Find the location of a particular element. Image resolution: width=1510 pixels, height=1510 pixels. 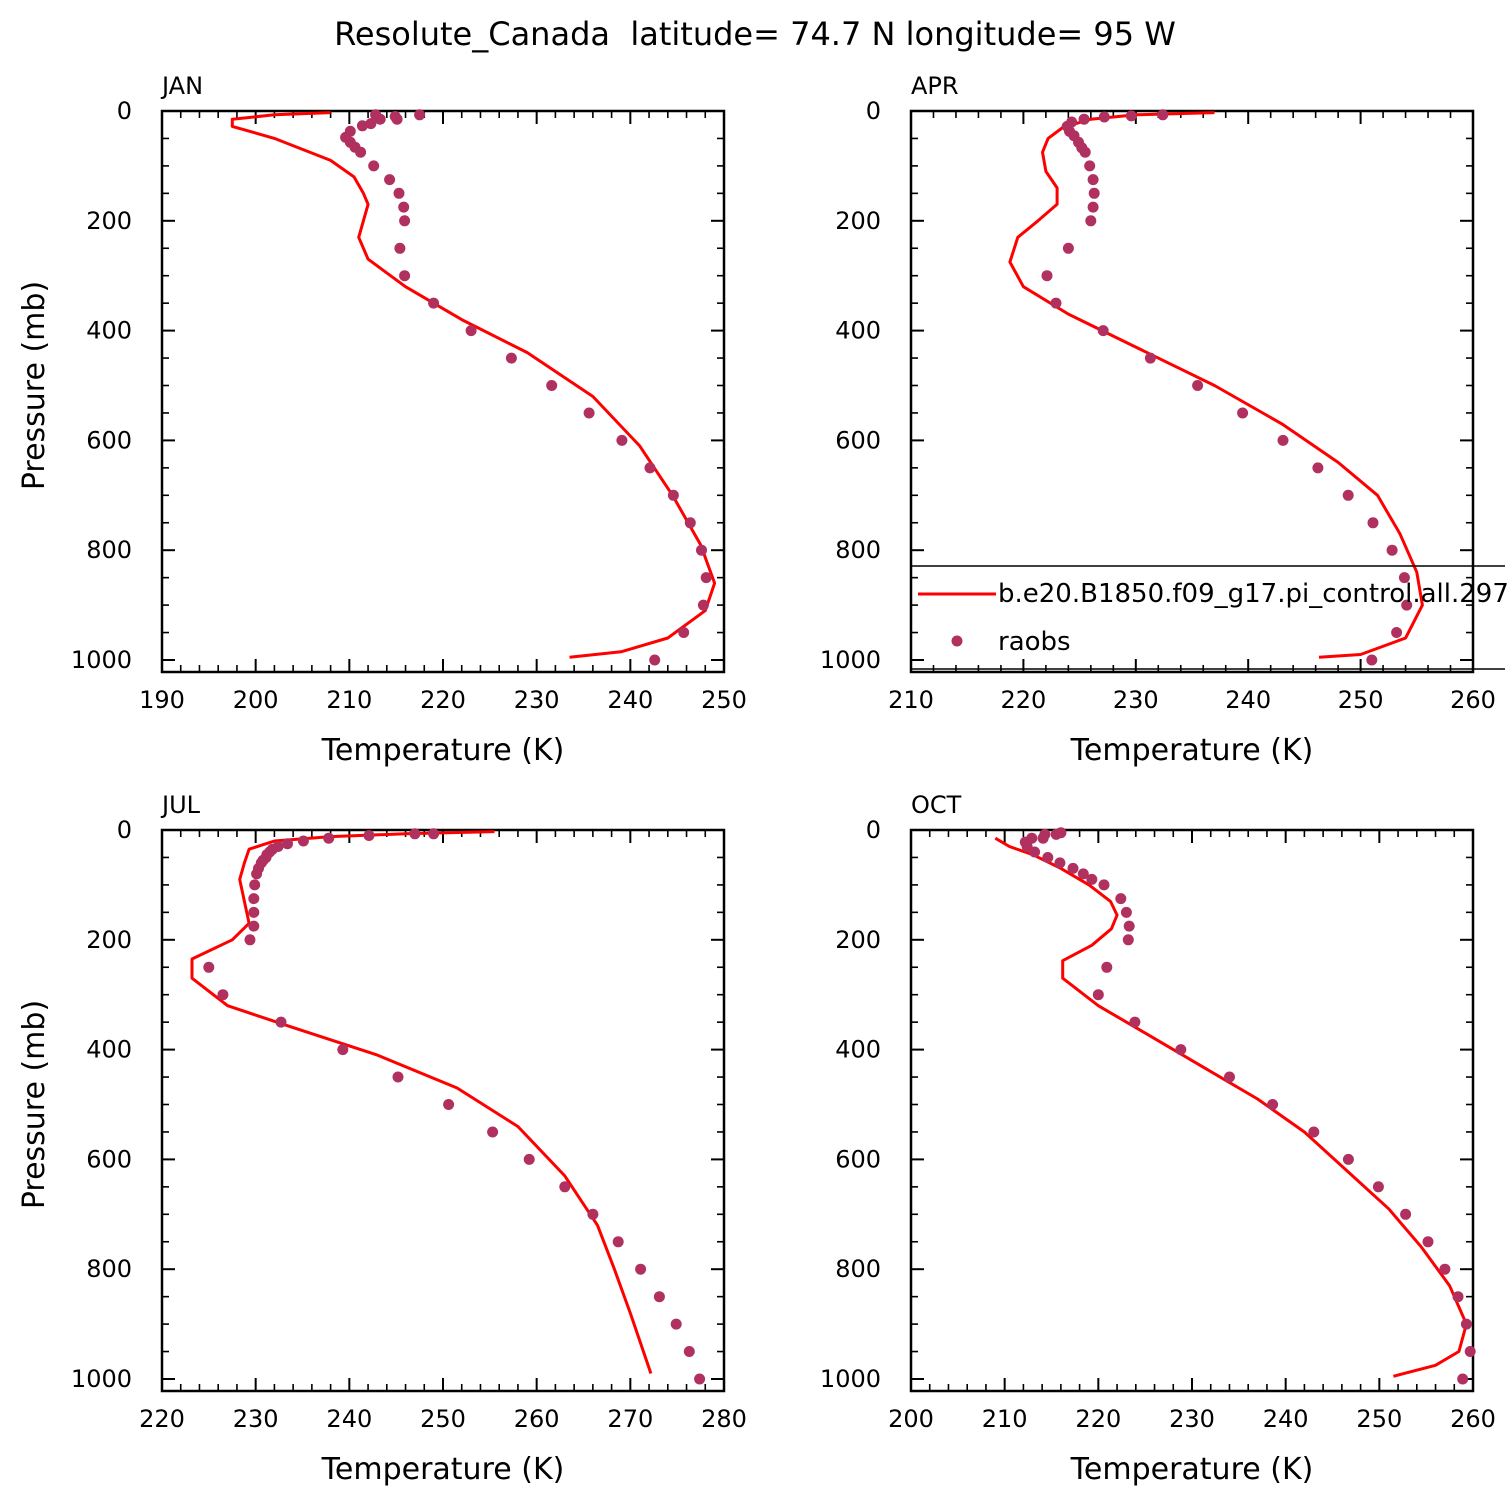

y-tick-label: 1000 is located at coordinates (850, 660).